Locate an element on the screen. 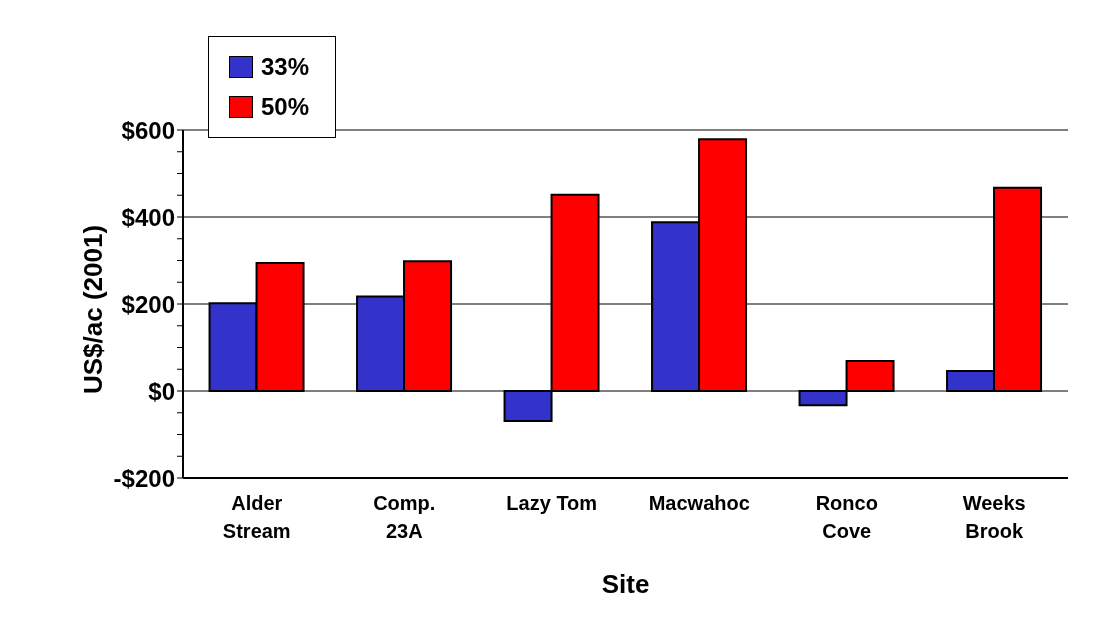 The height and width of the screenshot is (620, 1093). x-tick-label: Lazy Tom is located at coordinates (552, 503).